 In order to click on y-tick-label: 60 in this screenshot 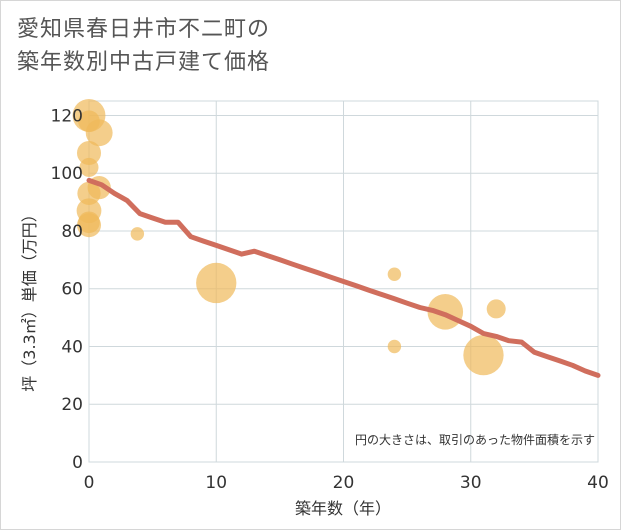, I will do `click(72, 290)`.